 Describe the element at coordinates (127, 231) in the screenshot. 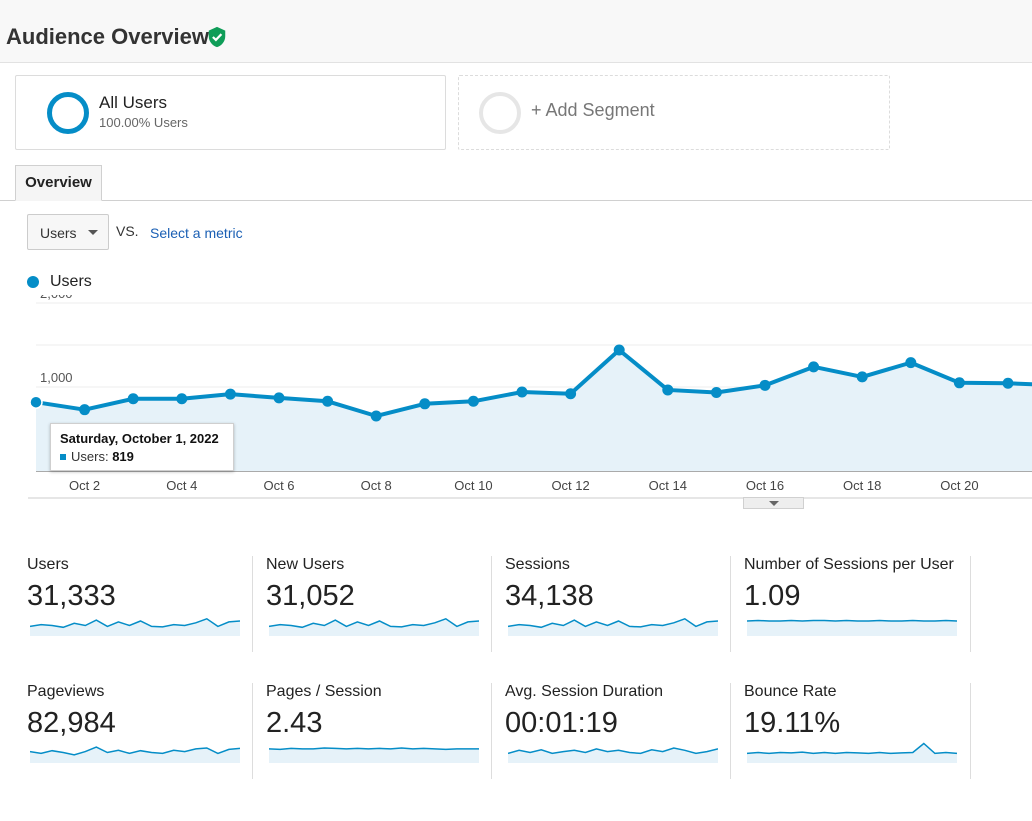

I see `vs-label: VS.` at that location.